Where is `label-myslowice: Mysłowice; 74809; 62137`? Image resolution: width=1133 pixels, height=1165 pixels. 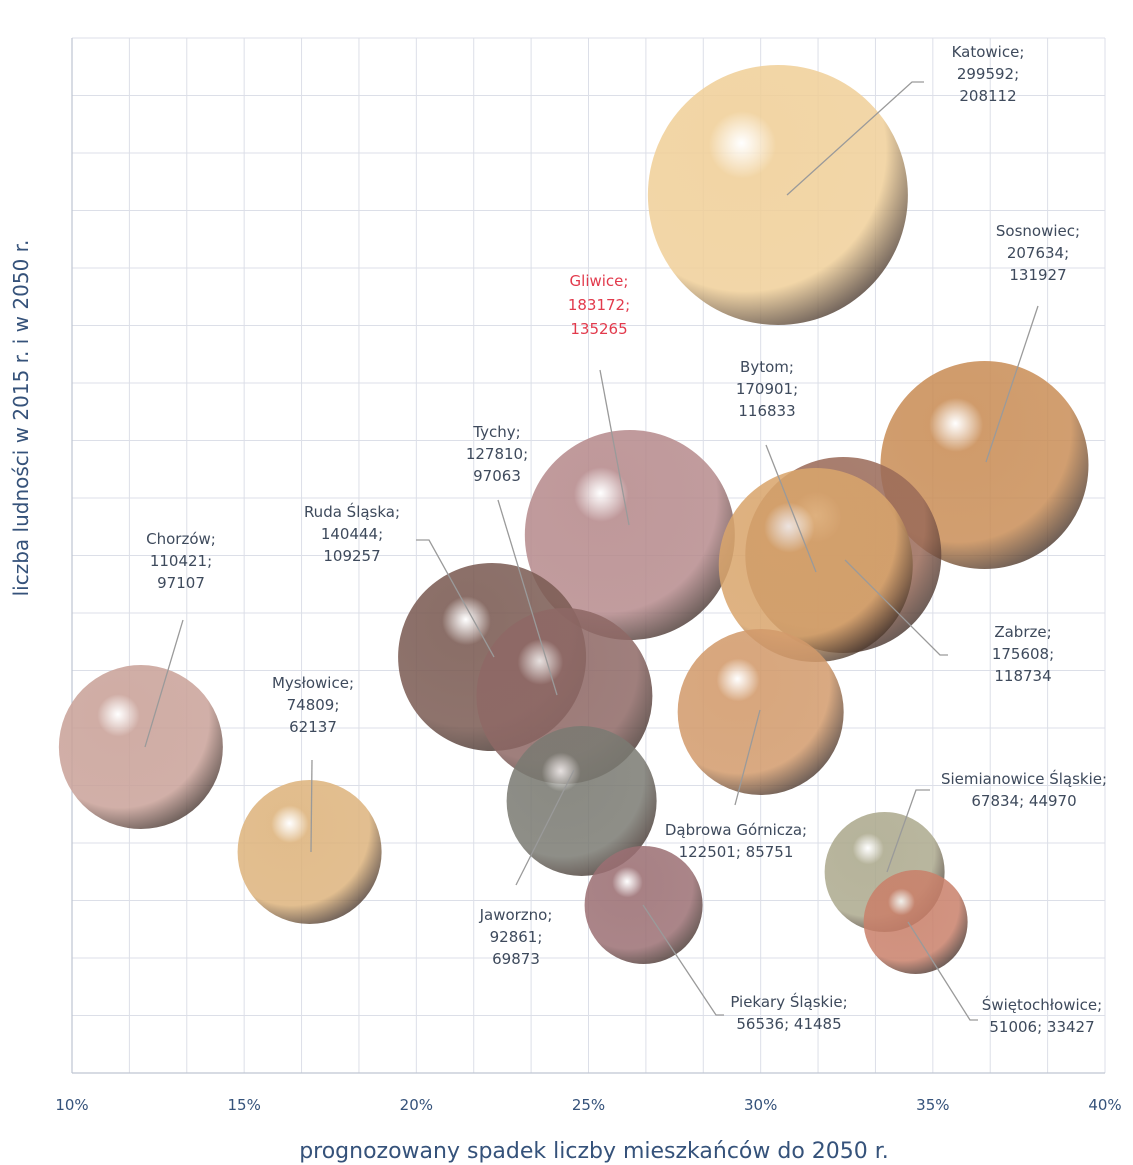 label-myslowice: Mysłowice; 74809; 62137 is located at coordinates (313, 705).